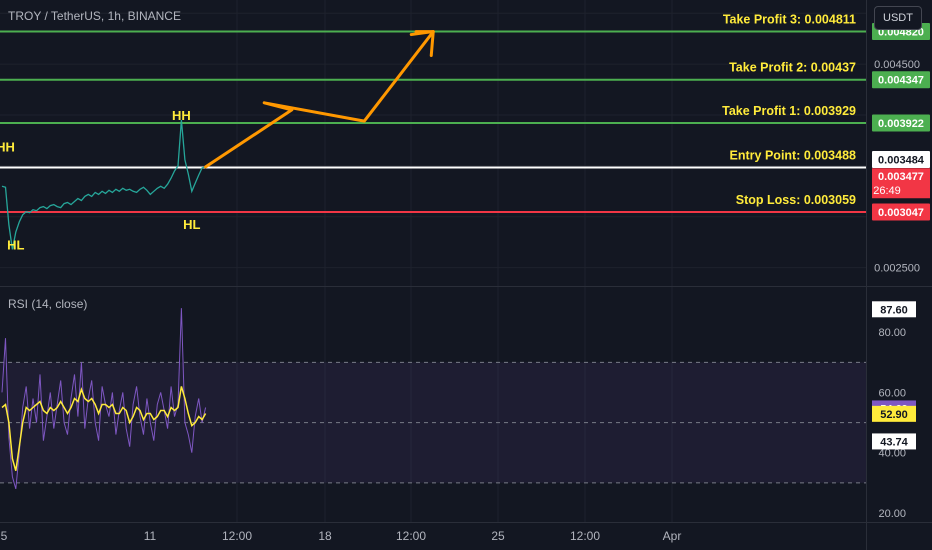 The image size is (932, 550). Describe the element at coordinates (94, 16) in the screenshot. I see `symbol-title: TROY / TetherUS, 1h, BINANCE` at that location.